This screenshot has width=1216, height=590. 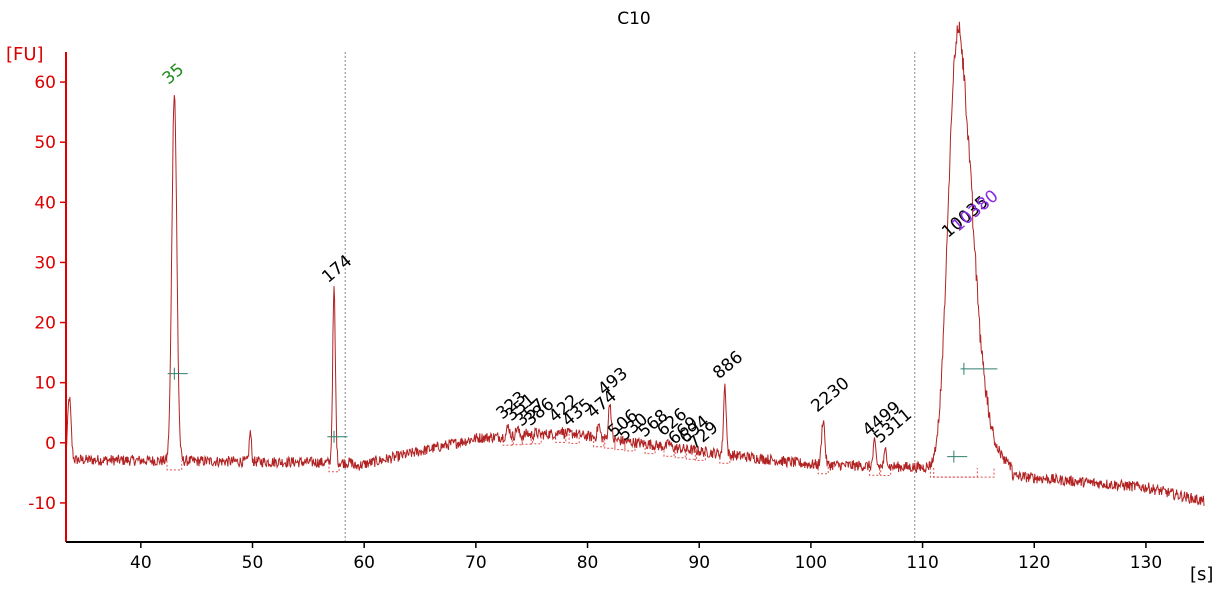 I want to click on y-tick-label: 40, so click(x=45, y=203).